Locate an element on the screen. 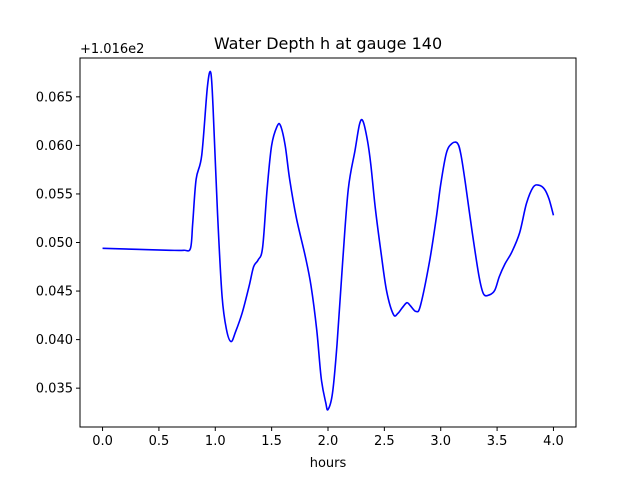 The image size is (640, 480). x-axis: 0.0 0.5 1.0 1.5 2.0 2.5 3.0 3.5 4.0 is located at coordinates (328, 438).